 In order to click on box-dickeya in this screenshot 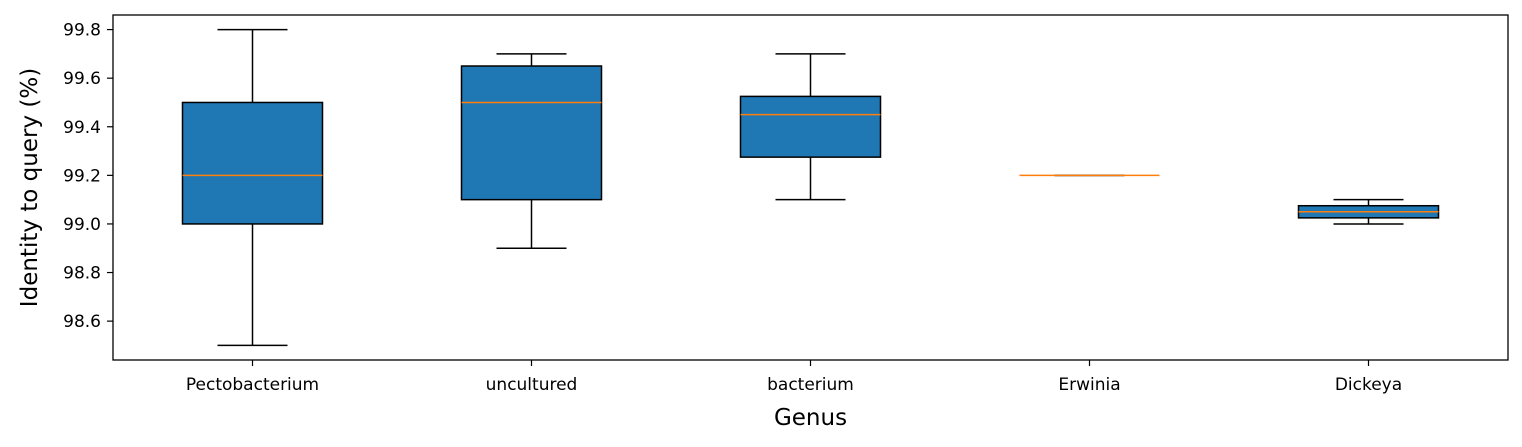, I will do `click(1368, 211)`.